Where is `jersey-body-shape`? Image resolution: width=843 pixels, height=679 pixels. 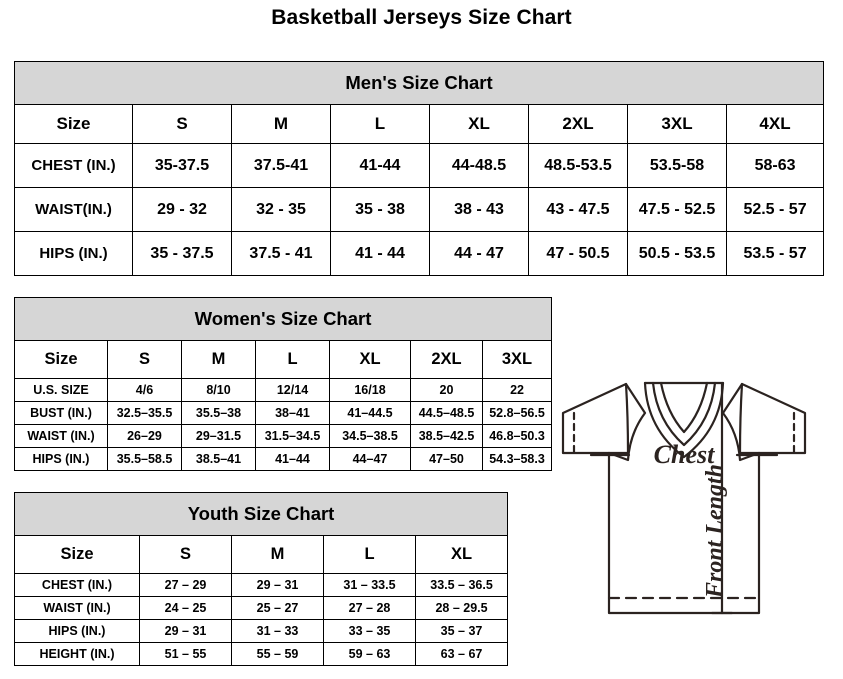 jersey-body-shape is located at coordinates (684, 533).